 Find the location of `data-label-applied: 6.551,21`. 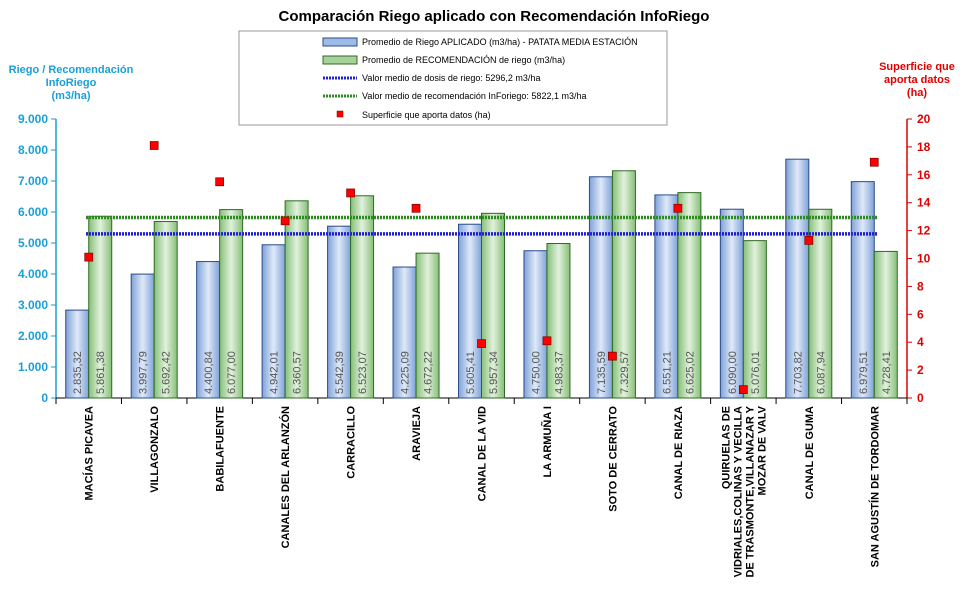

data-label-applied: 6.551,21 is located at coordinates (667, 372).